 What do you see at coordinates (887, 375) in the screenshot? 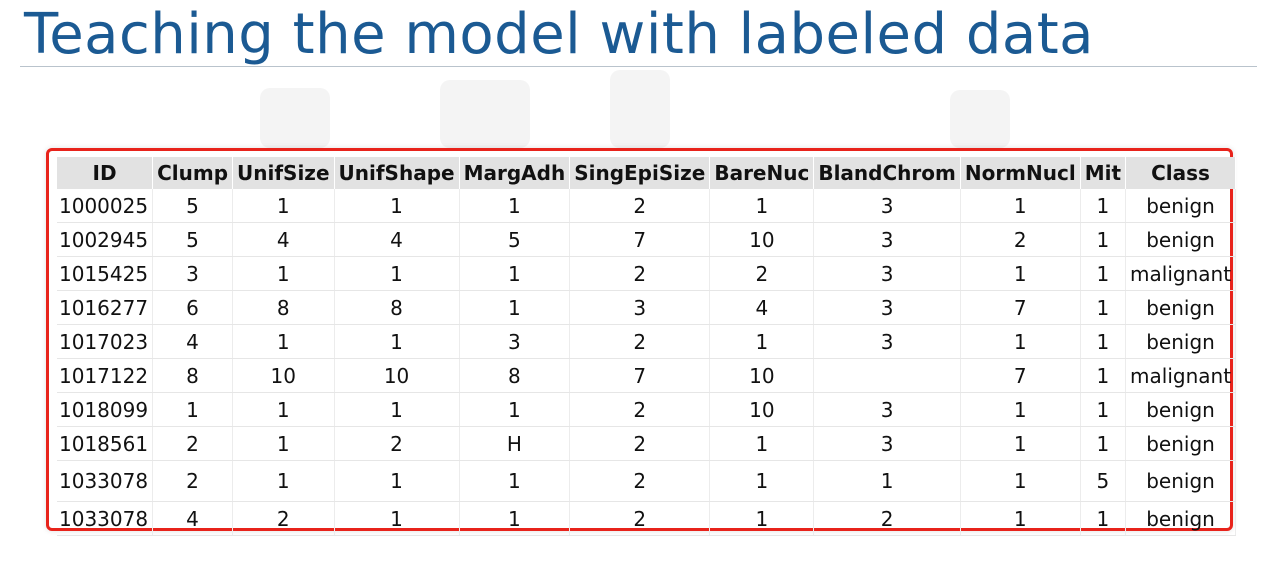
I see `table-cell` at bounding box center [887, 375].